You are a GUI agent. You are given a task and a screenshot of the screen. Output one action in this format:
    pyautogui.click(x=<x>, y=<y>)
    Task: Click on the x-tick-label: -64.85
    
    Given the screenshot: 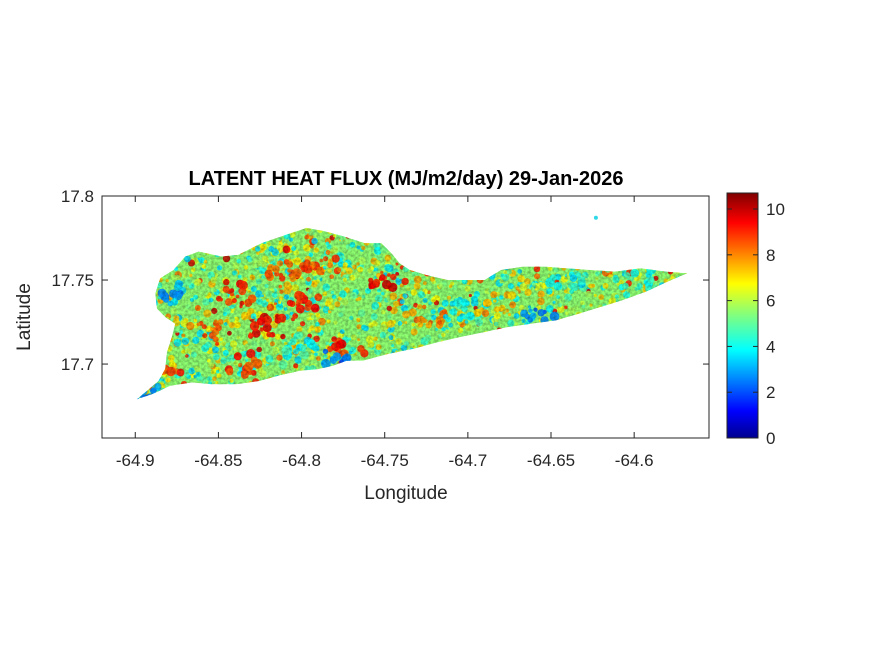 What is the action you would take?
    pyautogui.click(x=218, y=460)
    